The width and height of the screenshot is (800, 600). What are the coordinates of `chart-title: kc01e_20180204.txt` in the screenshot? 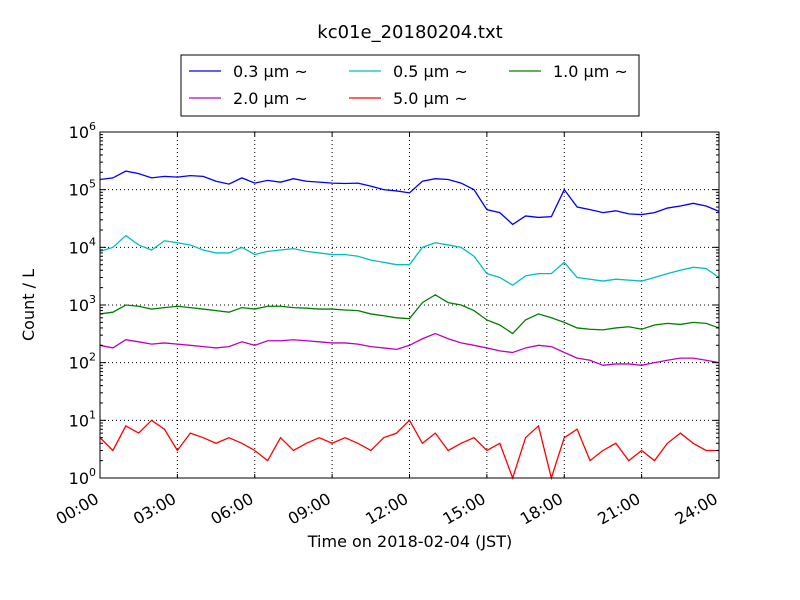 It's located at (409, 32).